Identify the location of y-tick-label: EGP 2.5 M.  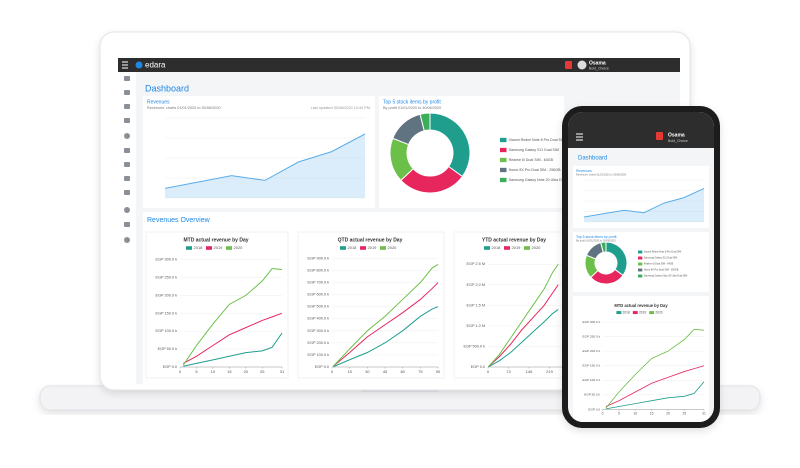
(475, 264).